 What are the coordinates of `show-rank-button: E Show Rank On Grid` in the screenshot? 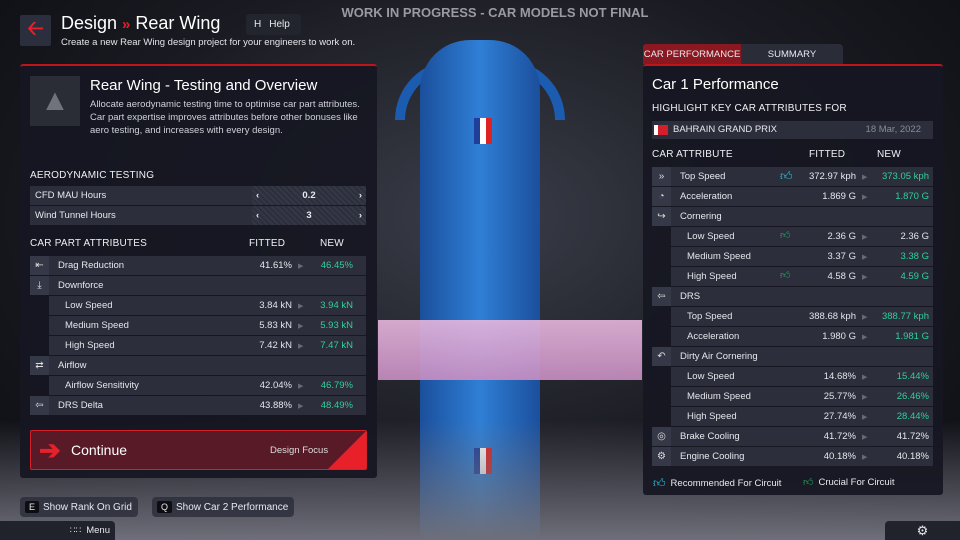 It's located at (79, 507).